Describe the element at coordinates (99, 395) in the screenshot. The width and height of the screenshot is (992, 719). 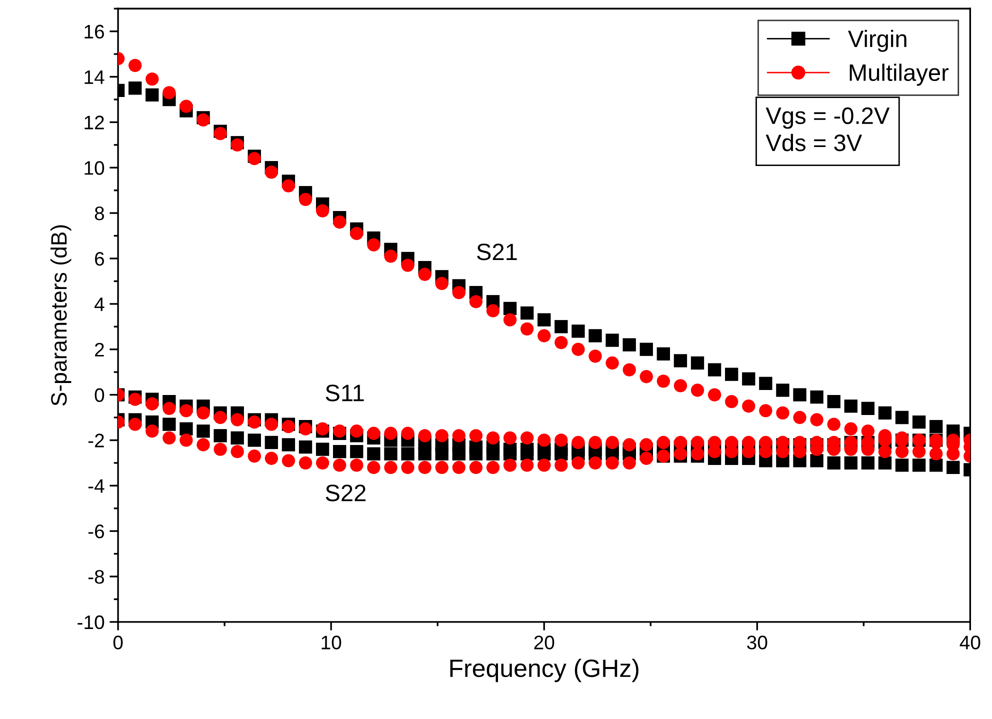
I see `y-tick-label: 0` at that location.